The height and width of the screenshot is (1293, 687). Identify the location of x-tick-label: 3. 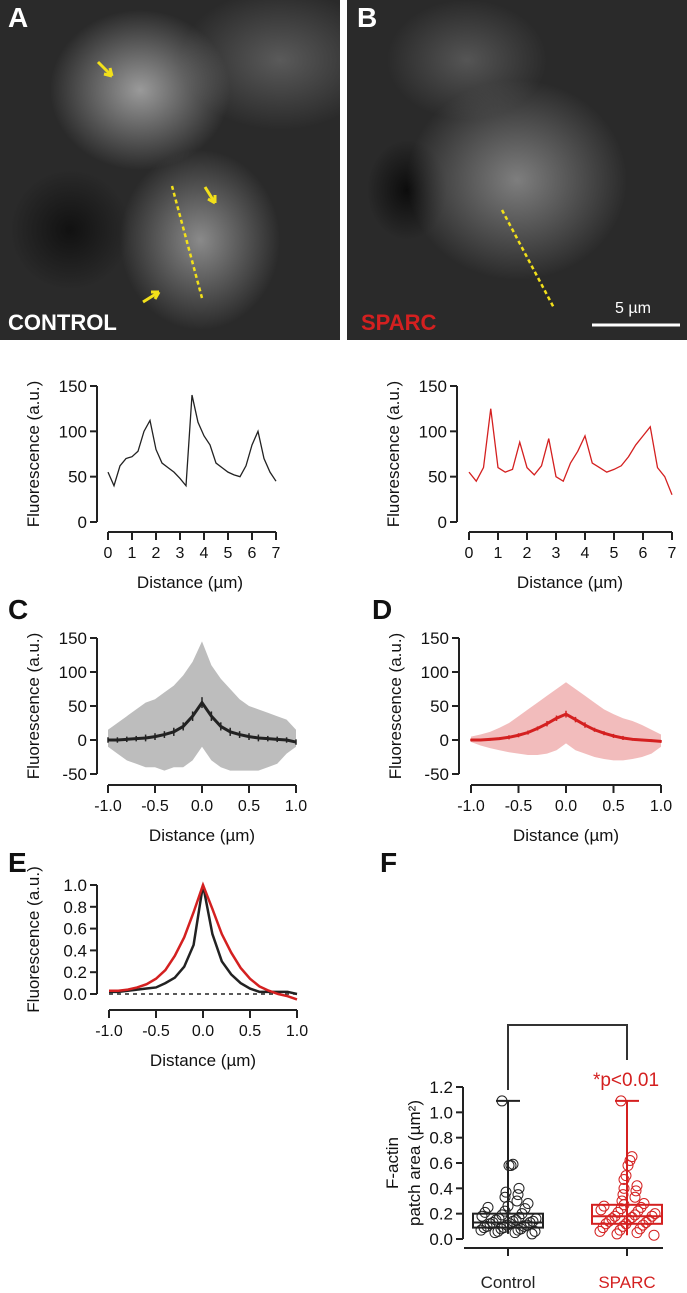
(180, 553).